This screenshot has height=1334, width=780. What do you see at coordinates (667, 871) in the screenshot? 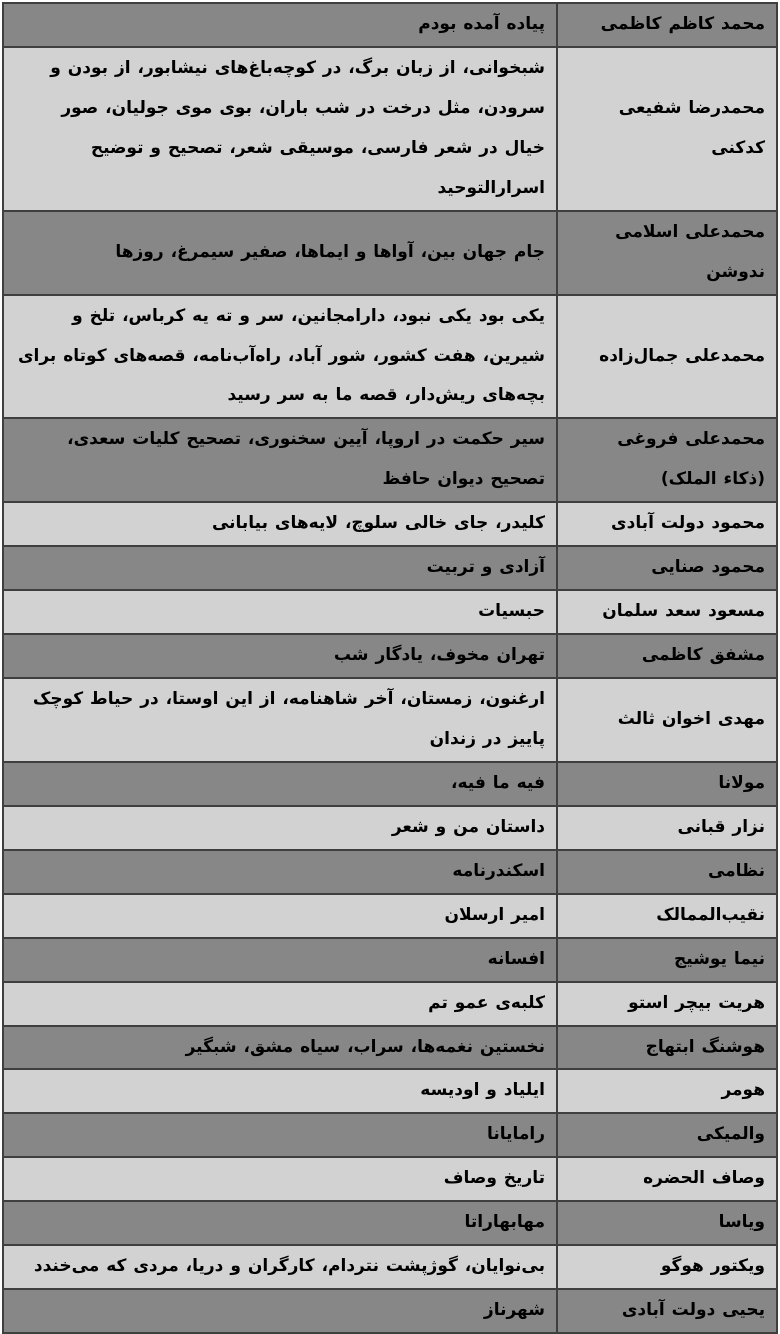
I see `author-cell: نظامی` at bounding box center [667, 871].